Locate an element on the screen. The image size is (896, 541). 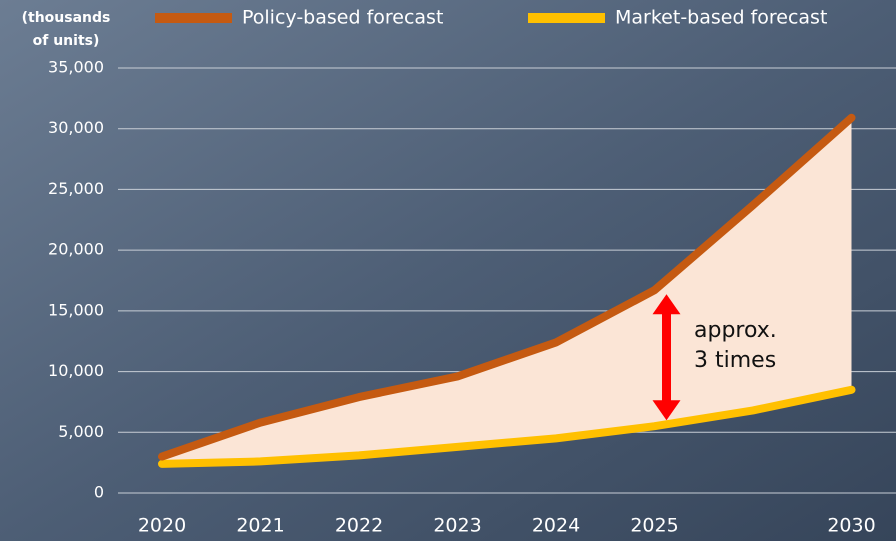
x-tick-label: 2025 is located at coordinates (654, 526).